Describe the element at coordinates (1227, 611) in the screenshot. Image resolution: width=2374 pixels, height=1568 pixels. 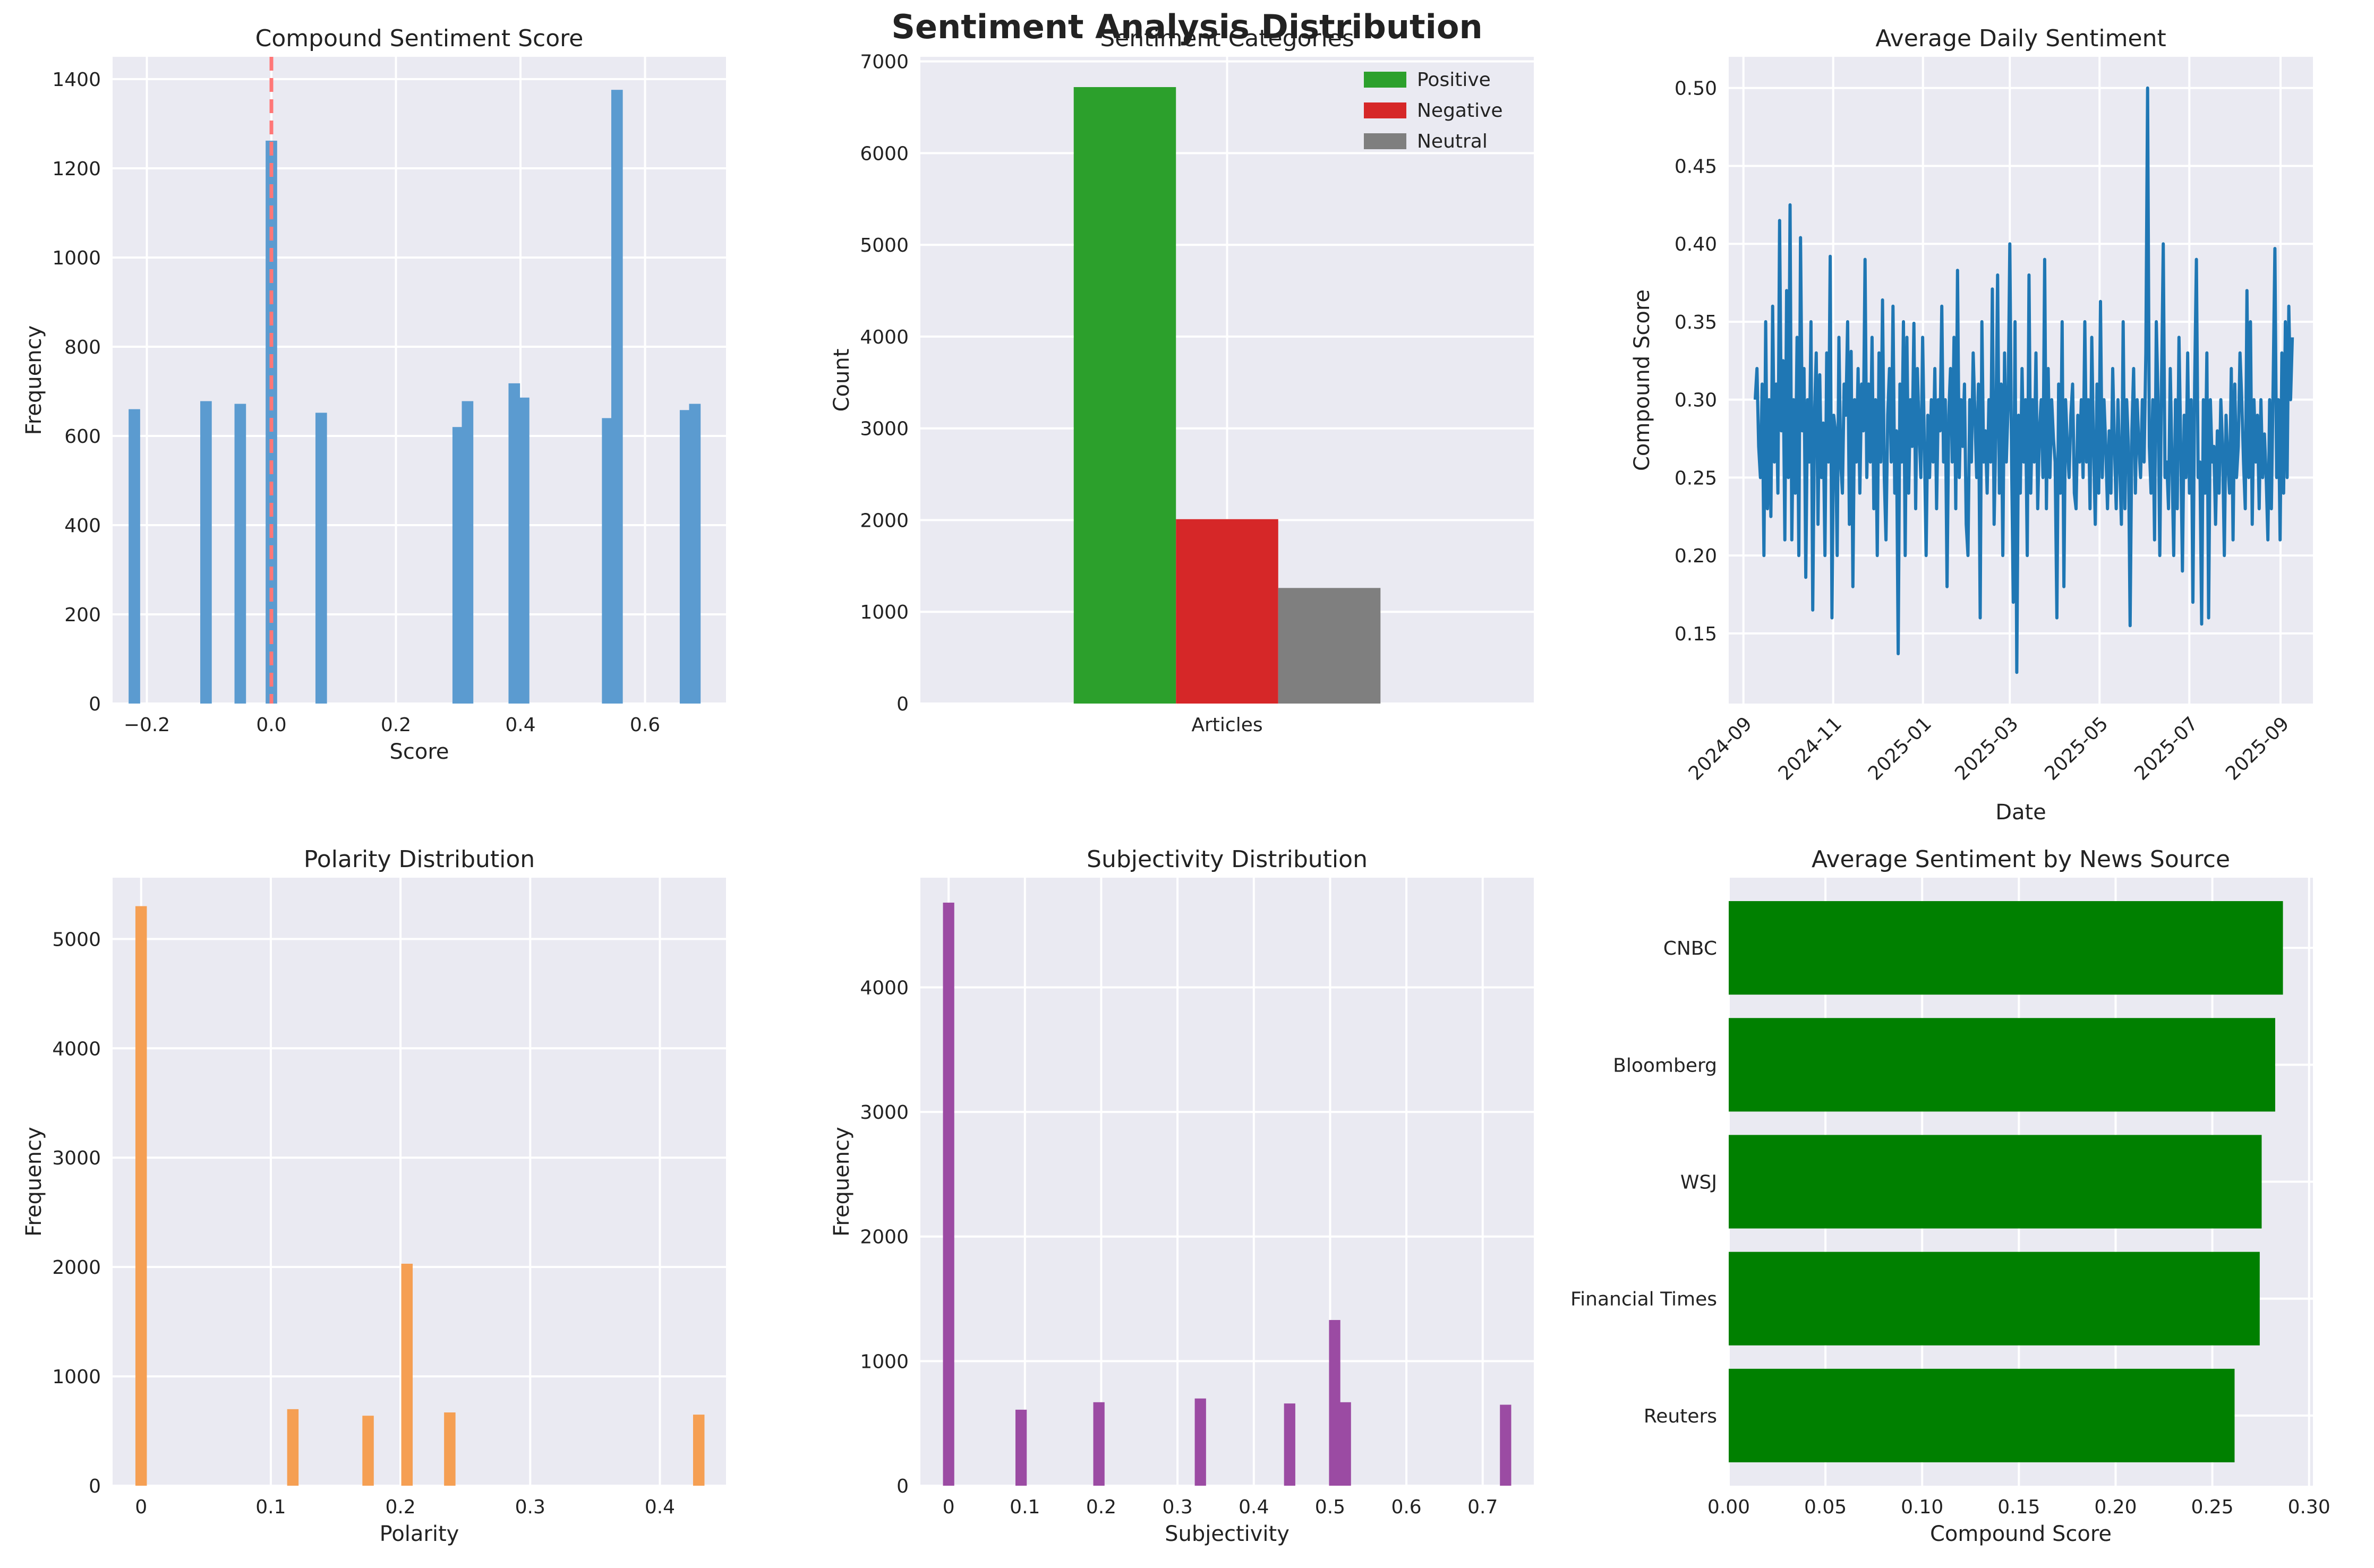
I see `bar-negative` at that location.